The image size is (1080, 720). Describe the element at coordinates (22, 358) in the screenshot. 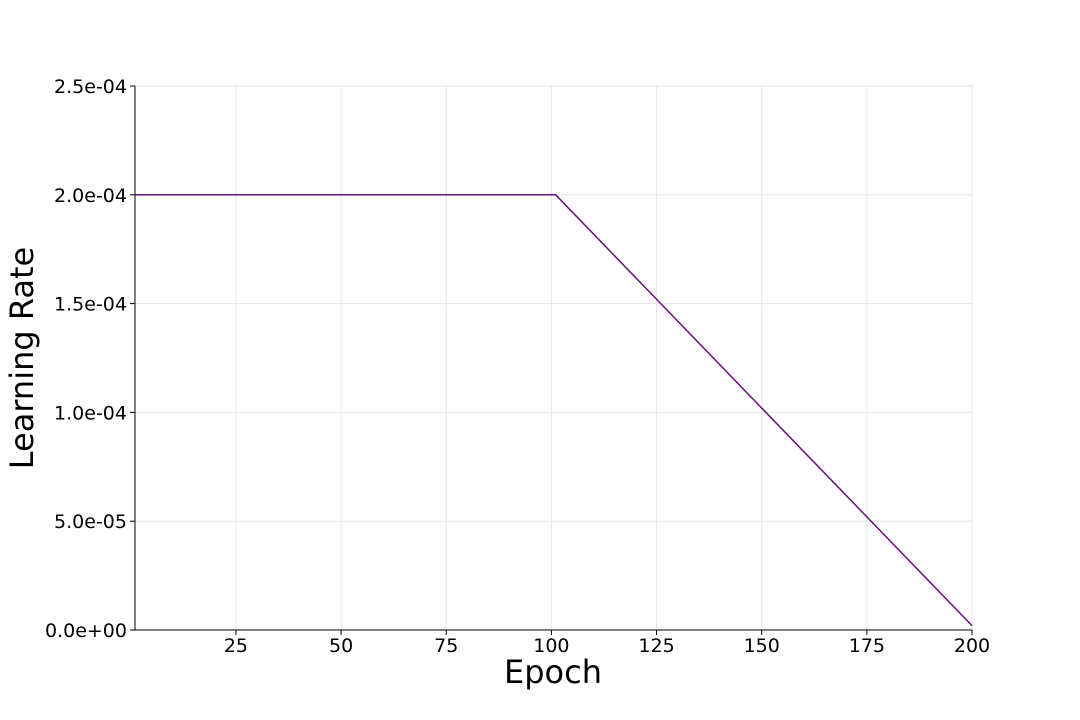

I see `y-axis-title: Learning Rate` at that location.